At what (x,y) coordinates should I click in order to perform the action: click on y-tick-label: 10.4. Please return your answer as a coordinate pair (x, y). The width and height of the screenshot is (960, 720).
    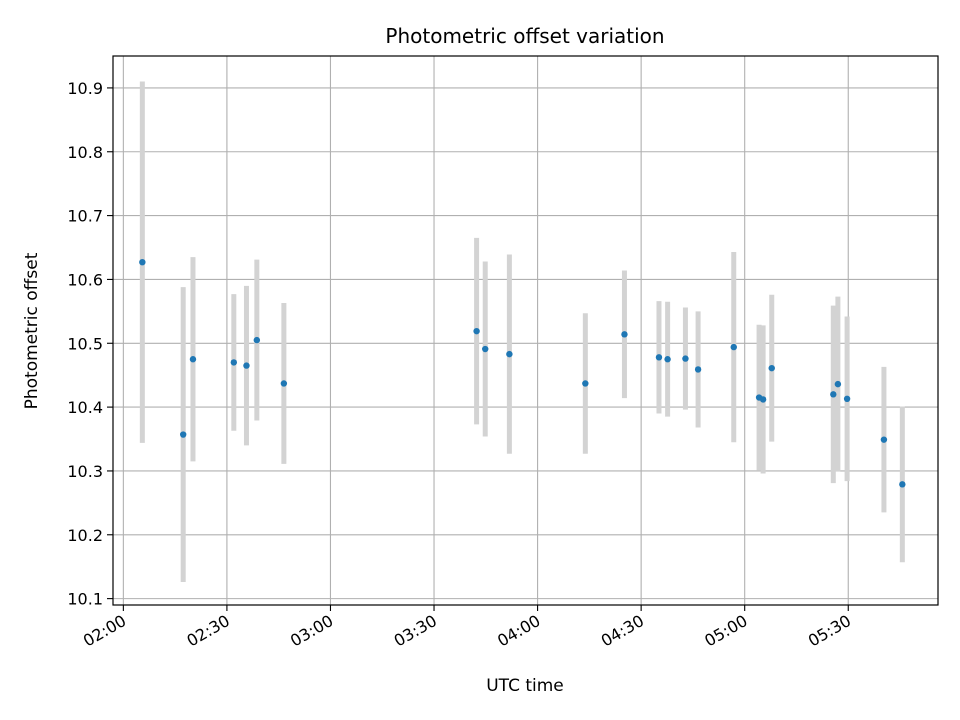
    Looking at the image, I should click on (85, 407).